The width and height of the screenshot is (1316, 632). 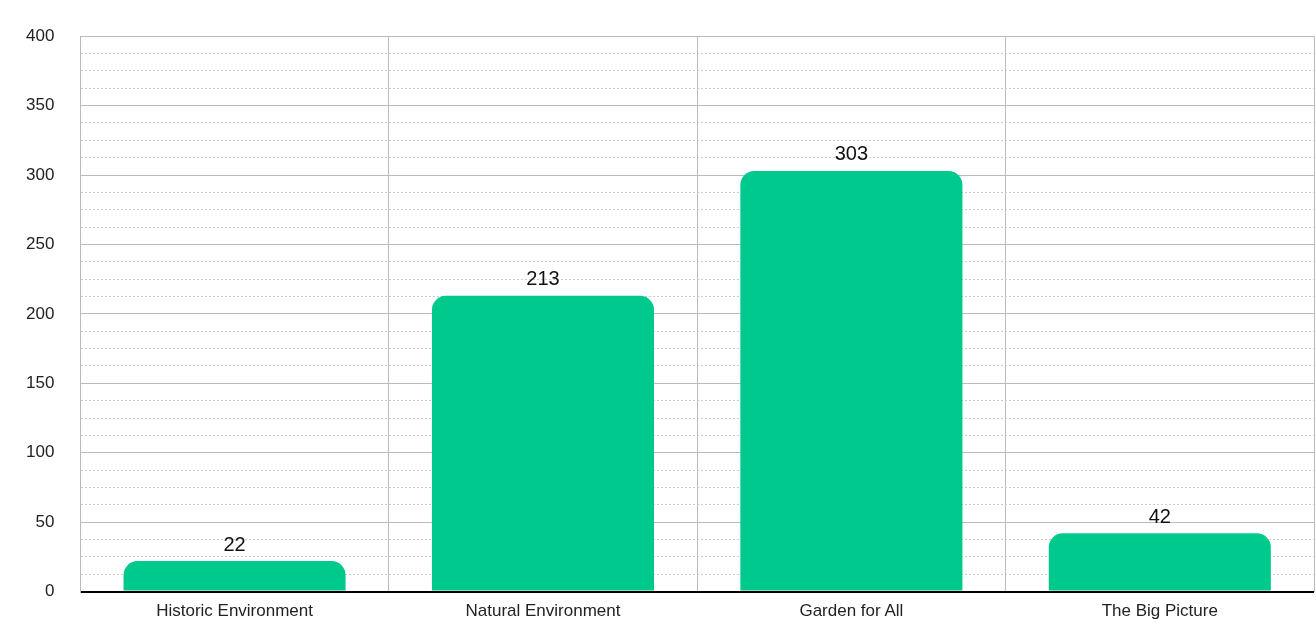 What do you see at coordinates (543, 278) in the screenshot?
I see `data-label: 213` at bounding box center [543, 278].